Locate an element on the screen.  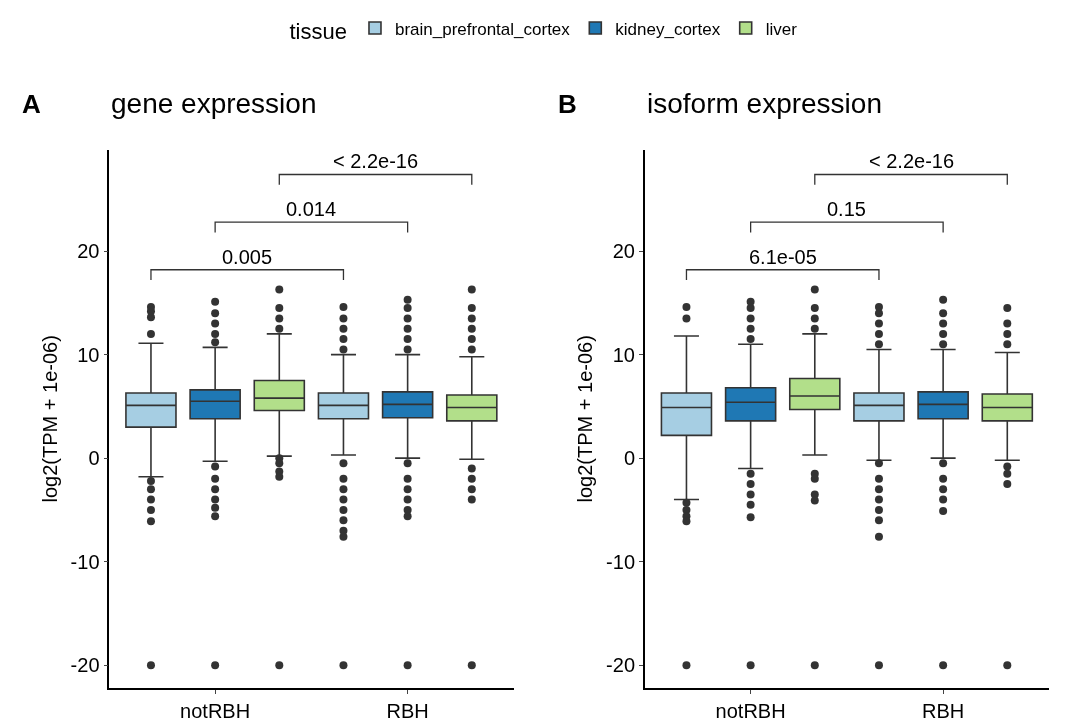
legend-label: kidney_cortex is located at coordinates (668, 29).